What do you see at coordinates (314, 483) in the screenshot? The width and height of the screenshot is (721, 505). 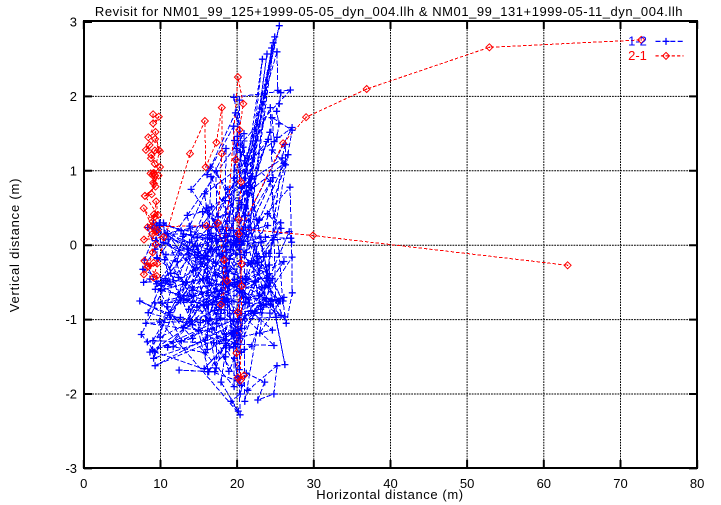 I see `svg-text: 30` at bounding box center [314, 483].